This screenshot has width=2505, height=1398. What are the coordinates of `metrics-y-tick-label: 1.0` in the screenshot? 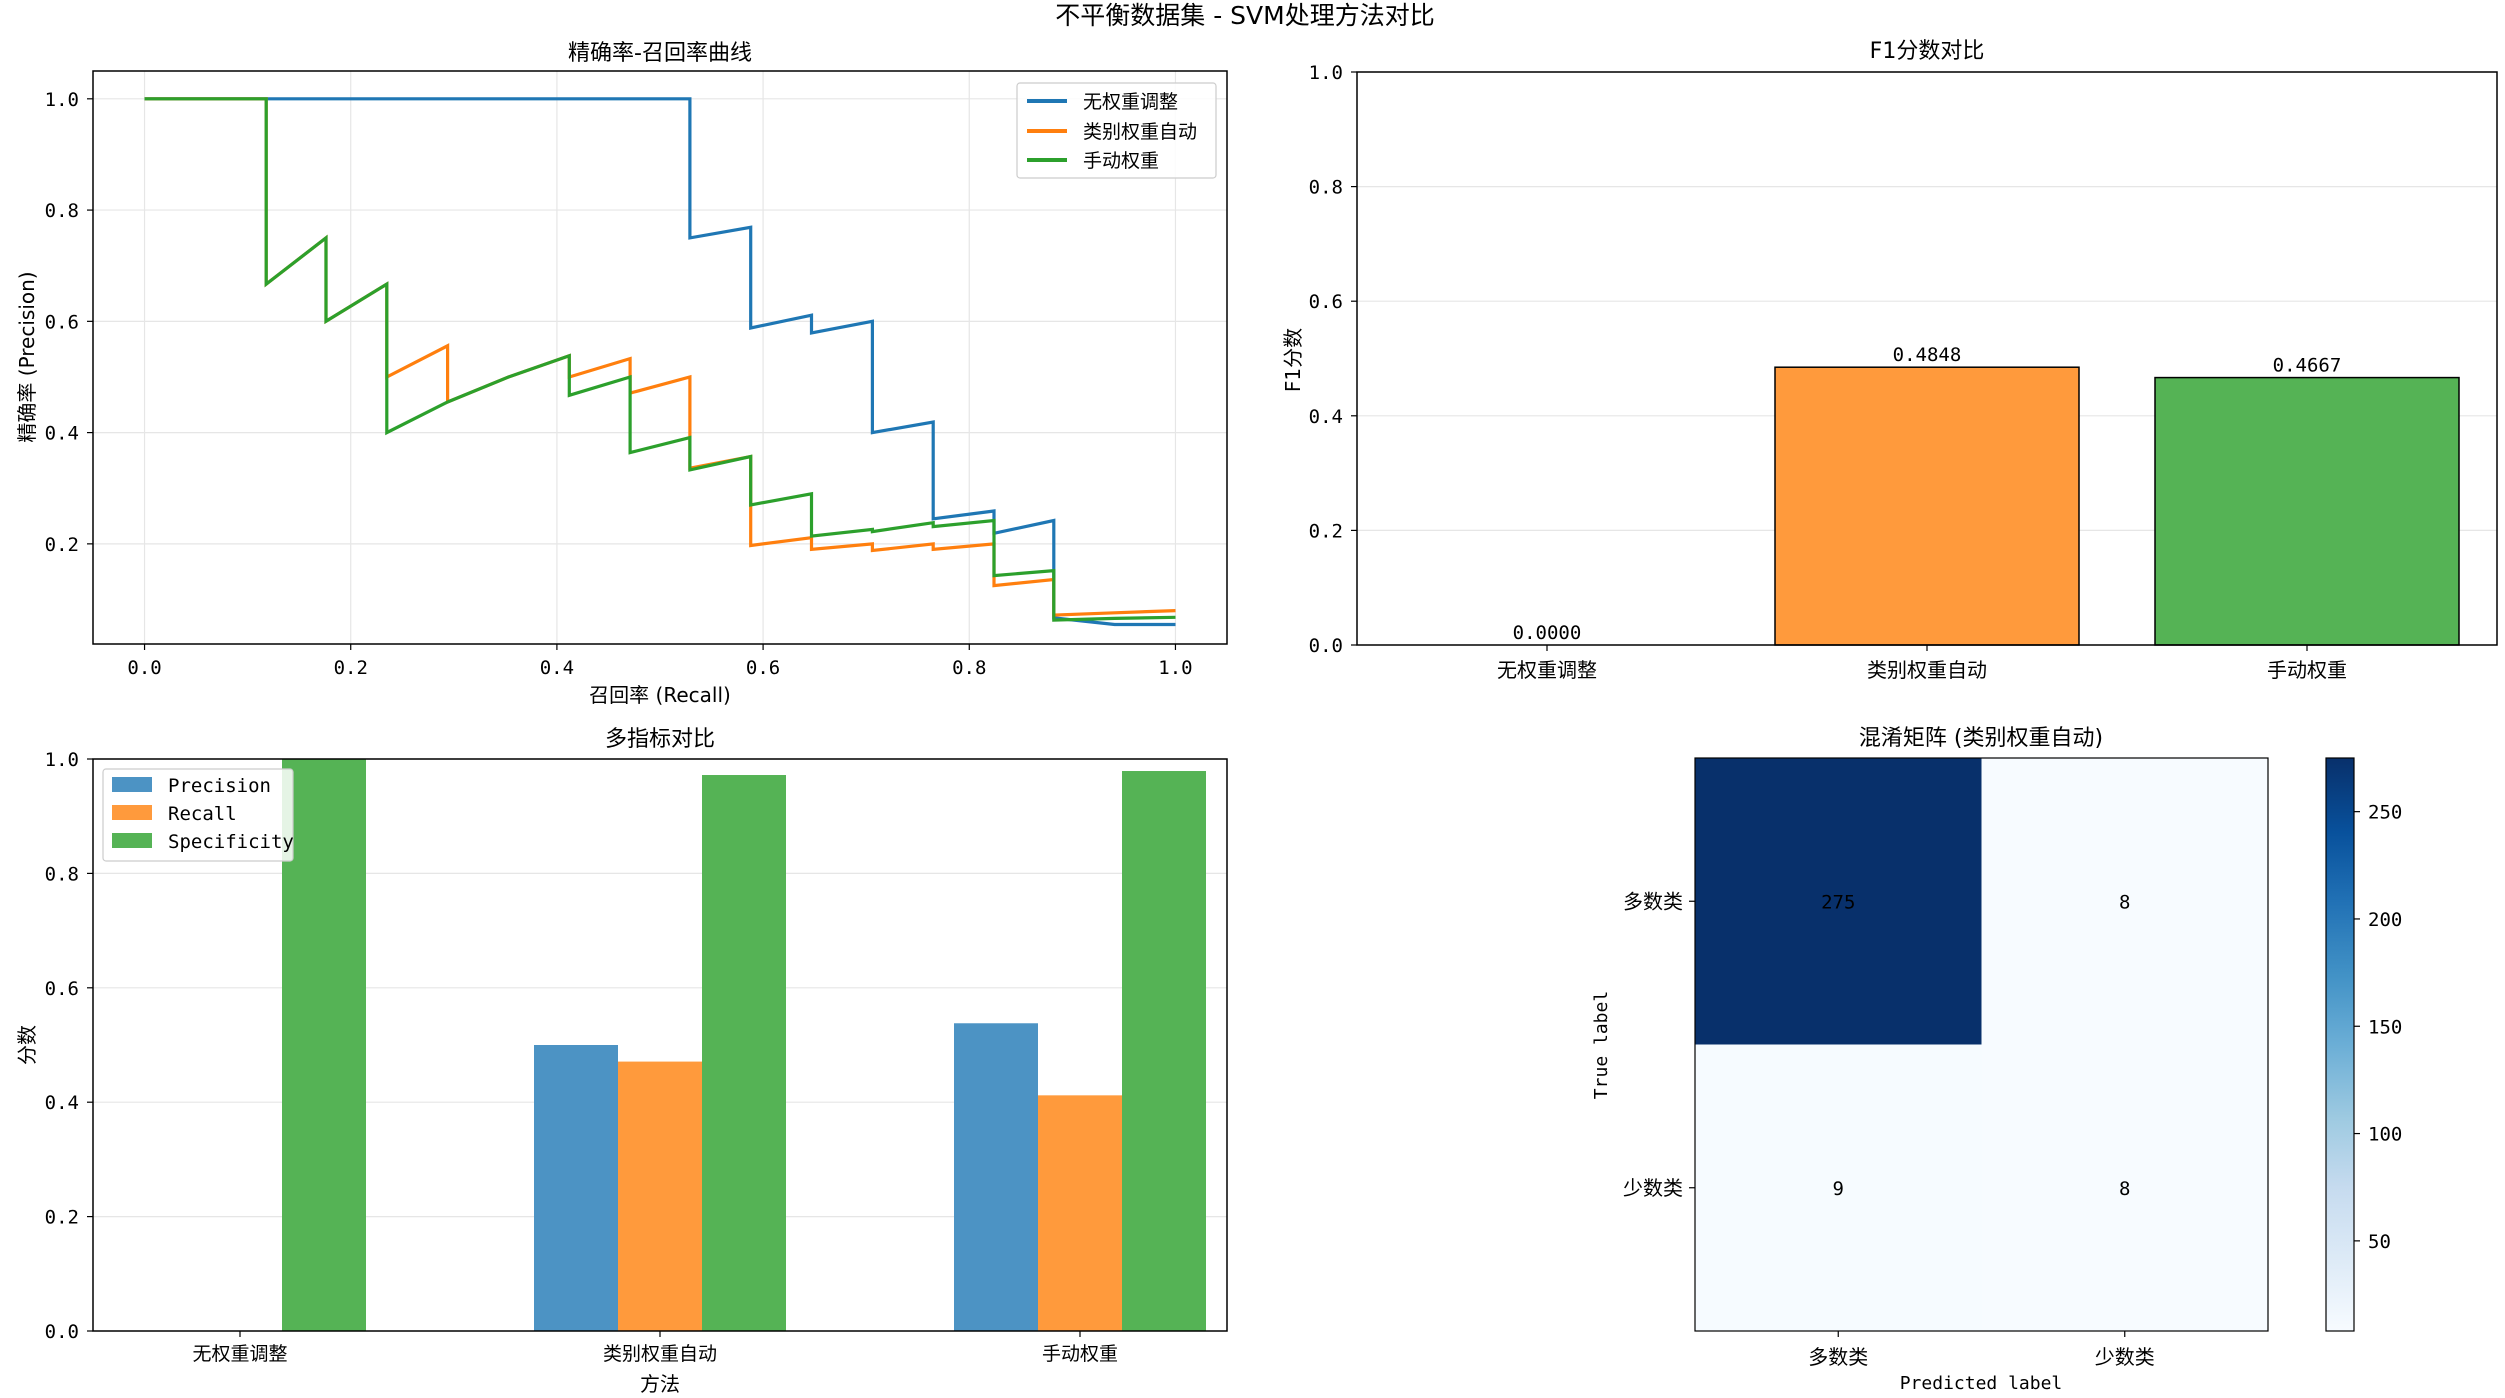 It's located at (62, 760).